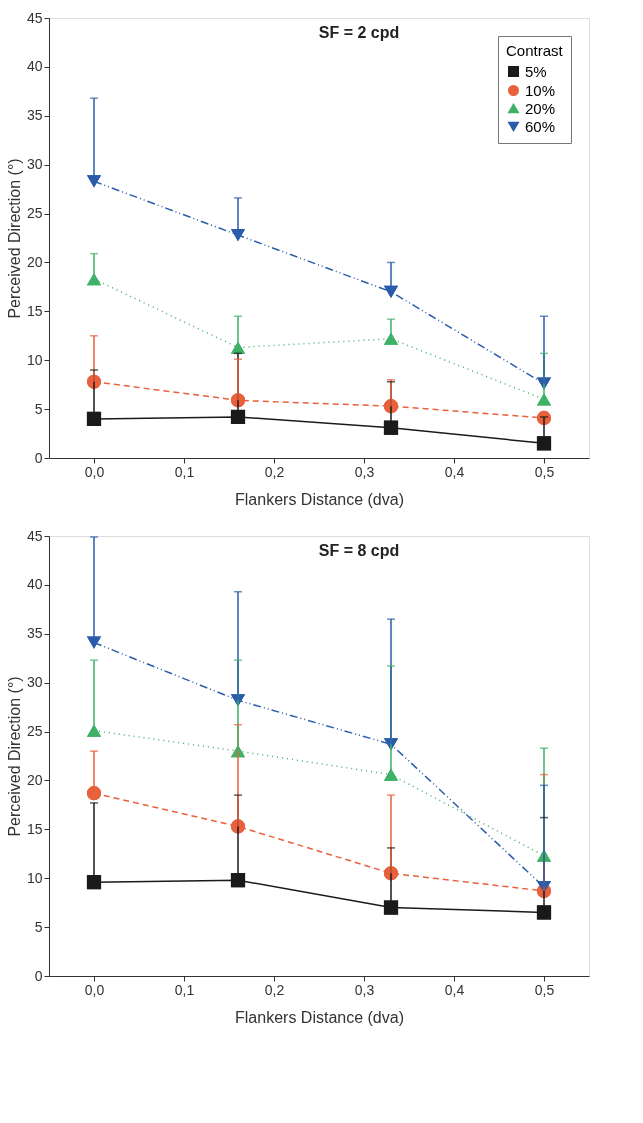 The image size is (643, 1123). Describe the element at coordinates (359, 550) in the screenshot. I see `chart-title: SF = 8 cpd` at that location.